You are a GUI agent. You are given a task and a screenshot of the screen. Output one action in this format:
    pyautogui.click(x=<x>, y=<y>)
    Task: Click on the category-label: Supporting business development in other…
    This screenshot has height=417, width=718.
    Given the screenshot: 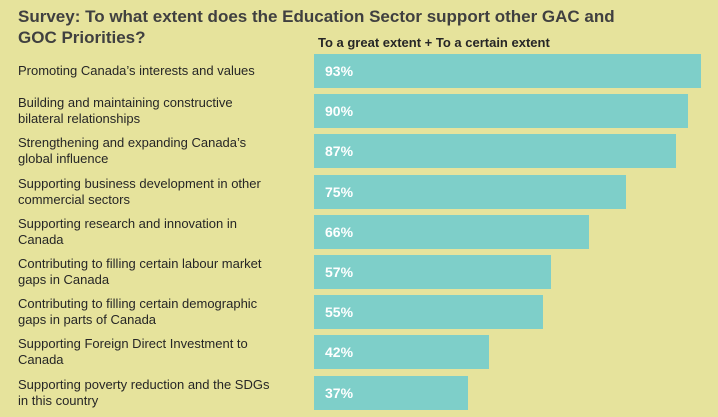 What is the action you would take?
    pyautogui.click(x=139, y=191)
    